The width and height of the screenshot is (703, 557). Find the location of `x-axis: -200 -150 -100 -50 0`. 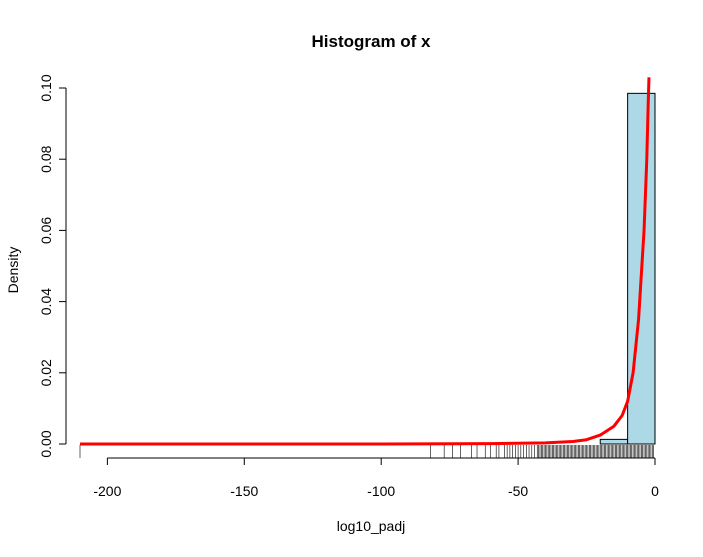

x-axis: -200 -150 -100 -50 0 is located at coordinates (376, 478).